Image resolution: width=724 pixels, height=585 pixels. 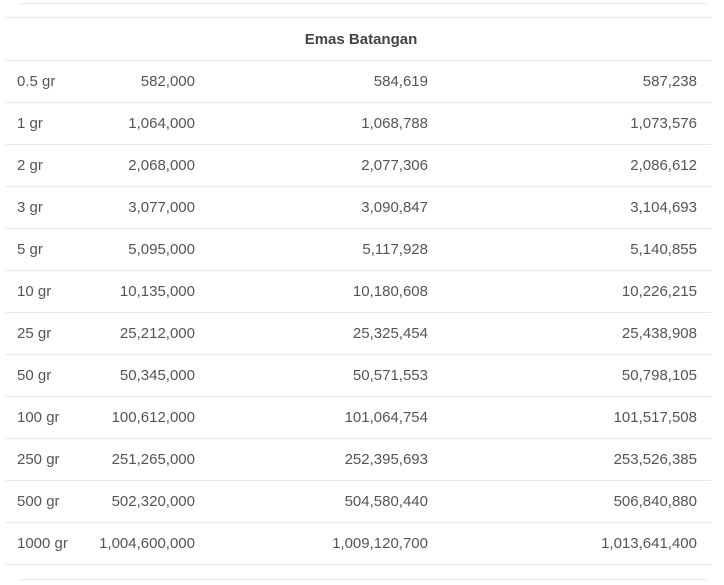 What do you see at coordinates (147, 543) in the screenshot?
I see `price-cell-1: 1,004,600,000` at bounding box center [147, 543].